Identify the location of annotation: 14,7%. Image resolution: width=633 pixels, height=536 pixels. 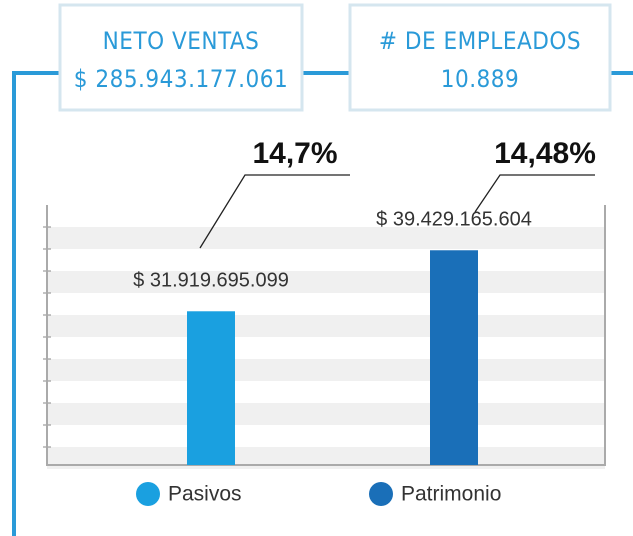
(294, 153).